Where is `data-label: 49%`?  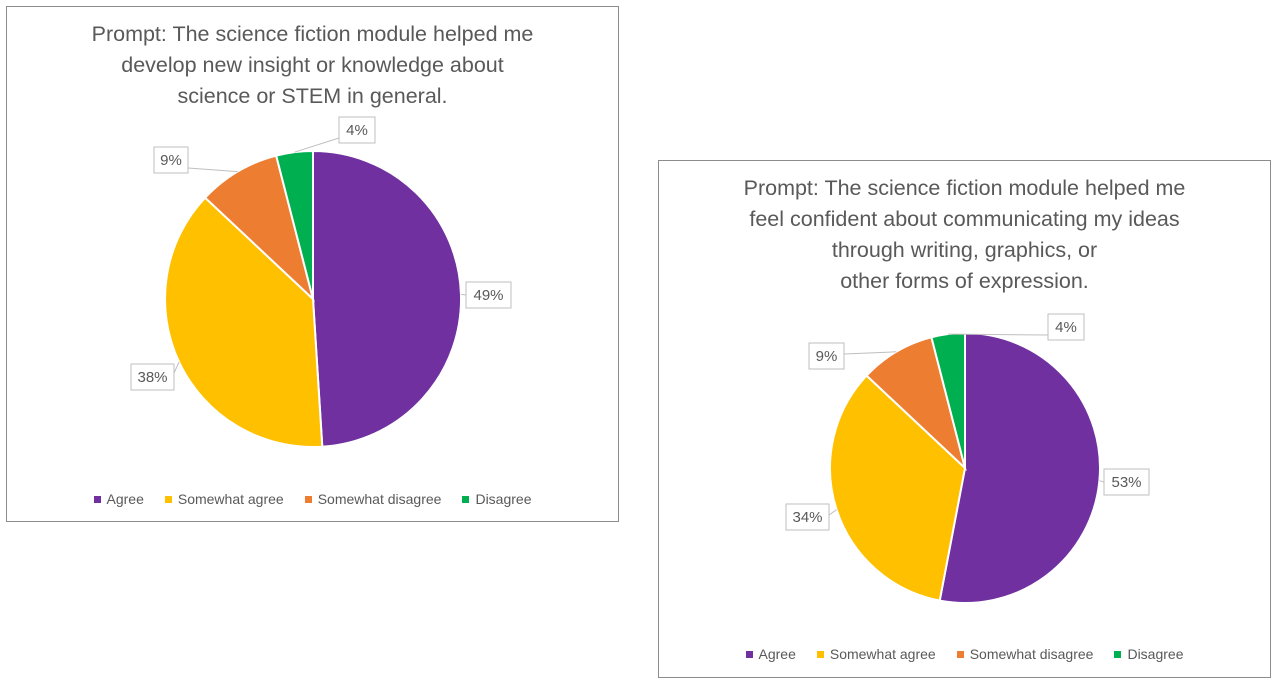 data-label: 49% is located at coordinates (488, 295).